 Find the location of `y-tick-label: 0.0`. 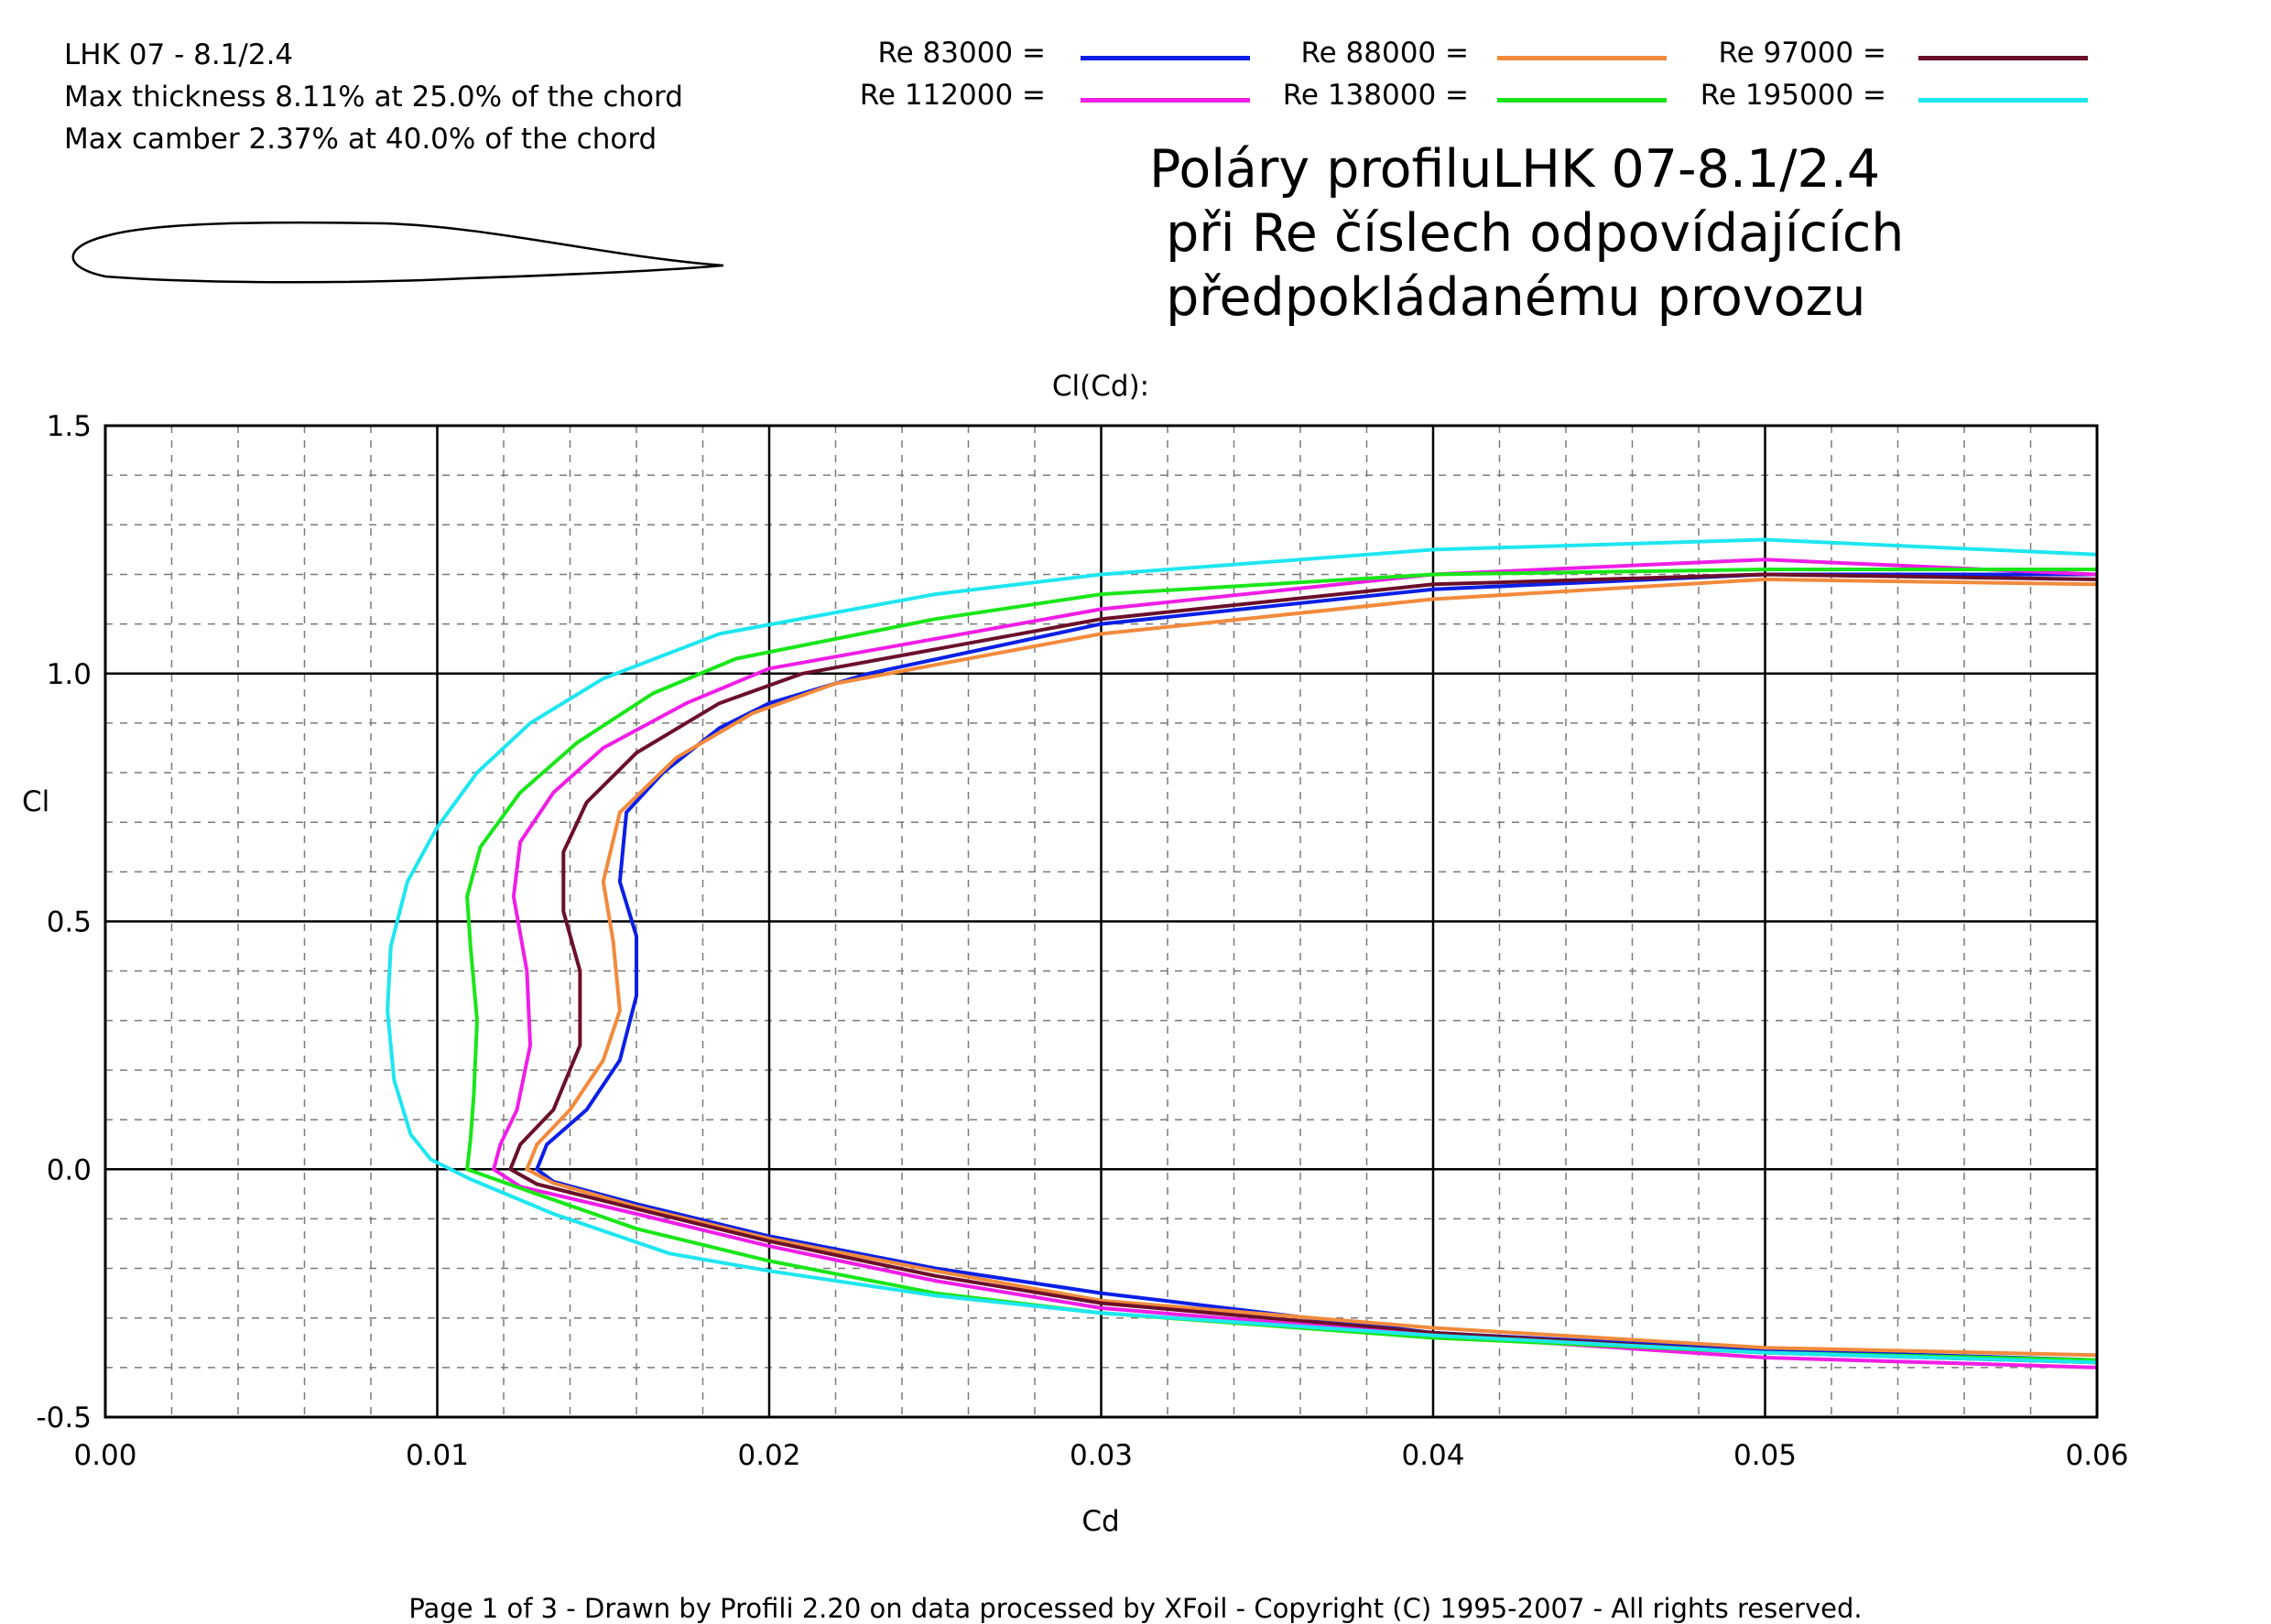

y-tick-label: 0.0 is located at coordinates (70, 1169).